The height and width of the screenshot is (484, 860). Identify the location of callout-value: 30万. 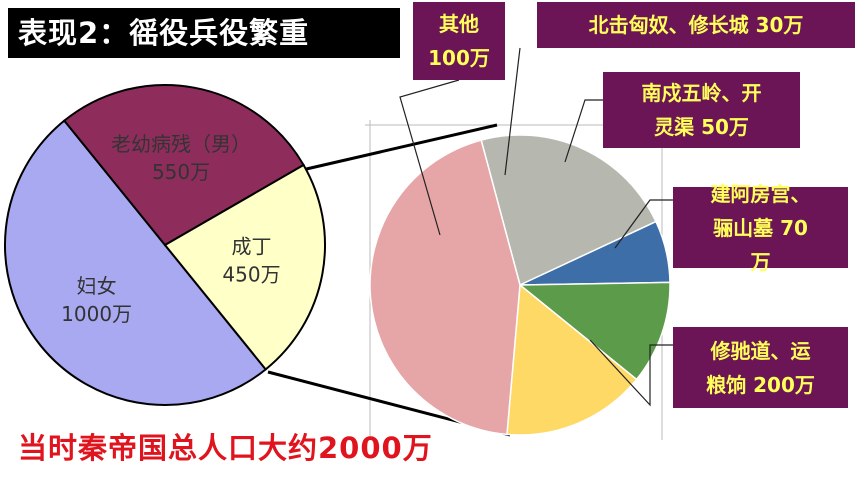
(779, 25).